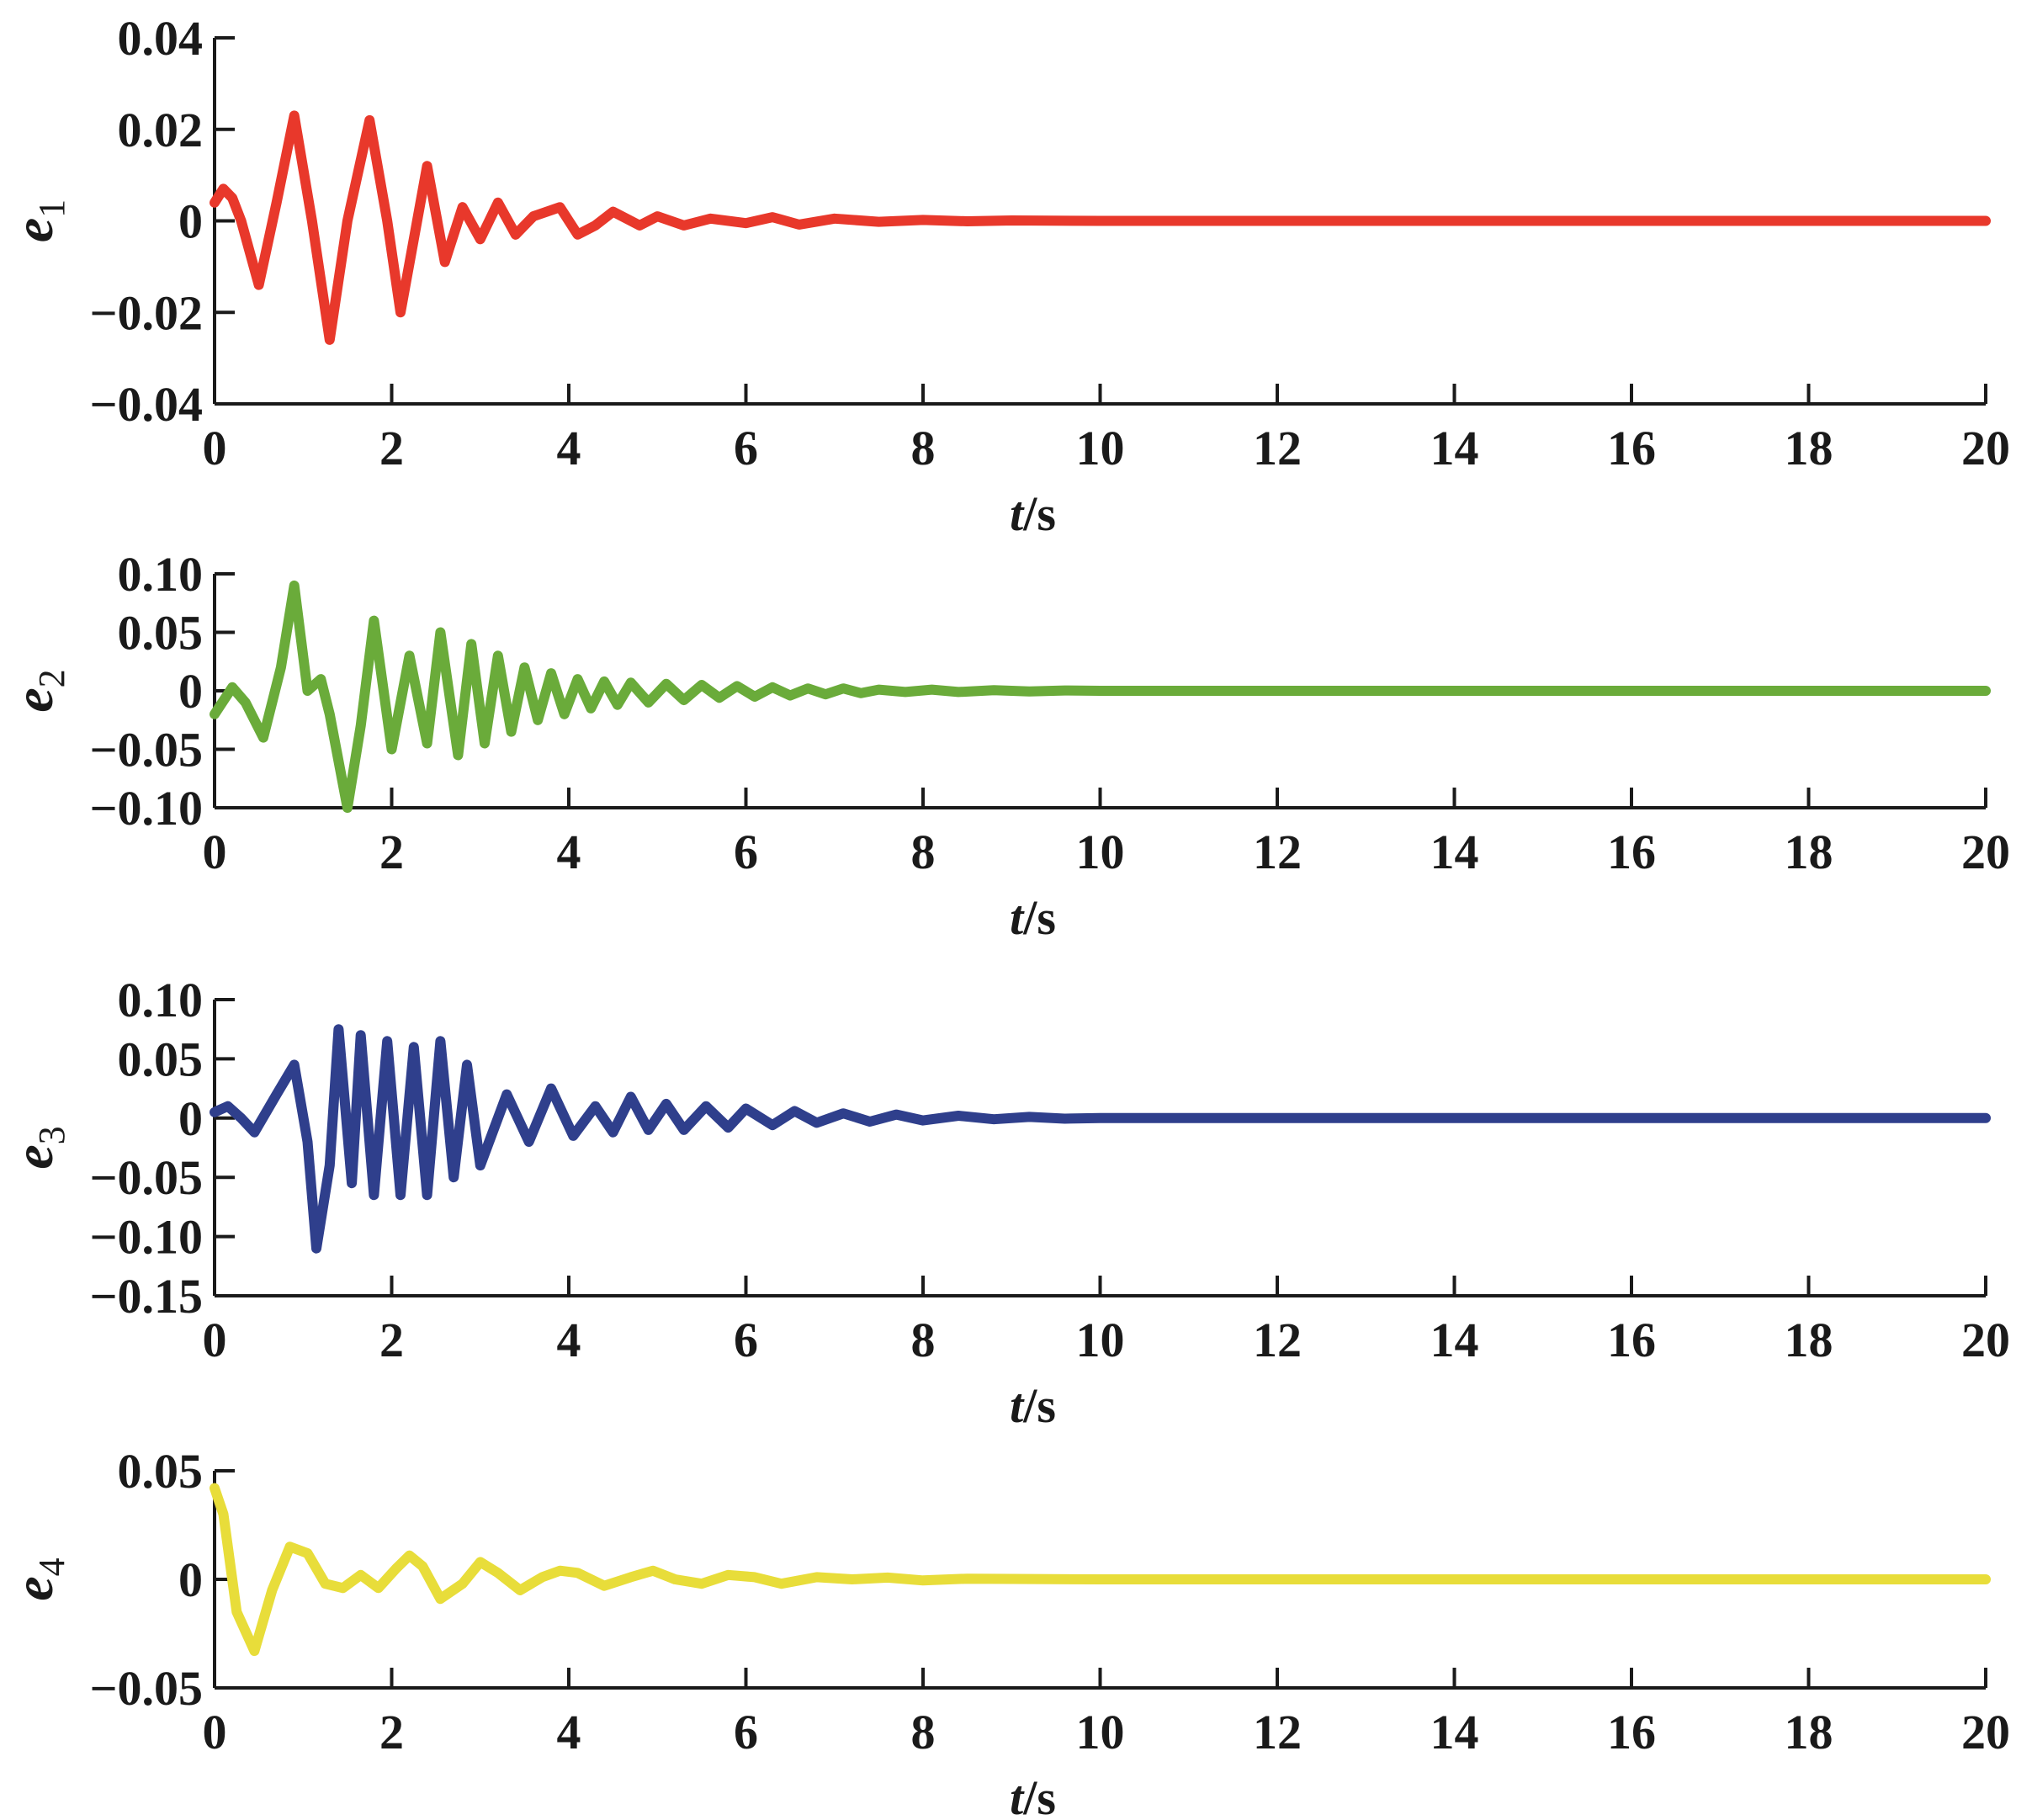 This screenshot has height=1820, width=2032. Describe the element at coordinates (51, 678) in the screenshot. I see `y-axis-title-subscript: 2` at that location.